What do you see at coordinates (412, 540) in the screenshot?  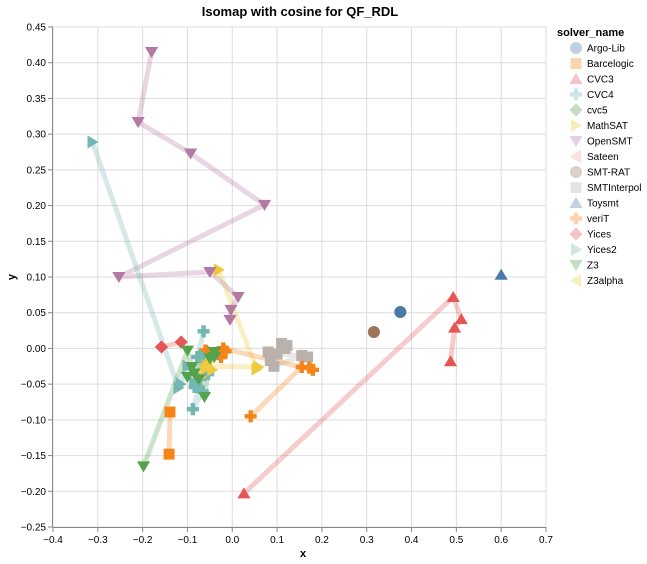 I see `x-tick-label: 0.4` at bounding box center [412, 540].